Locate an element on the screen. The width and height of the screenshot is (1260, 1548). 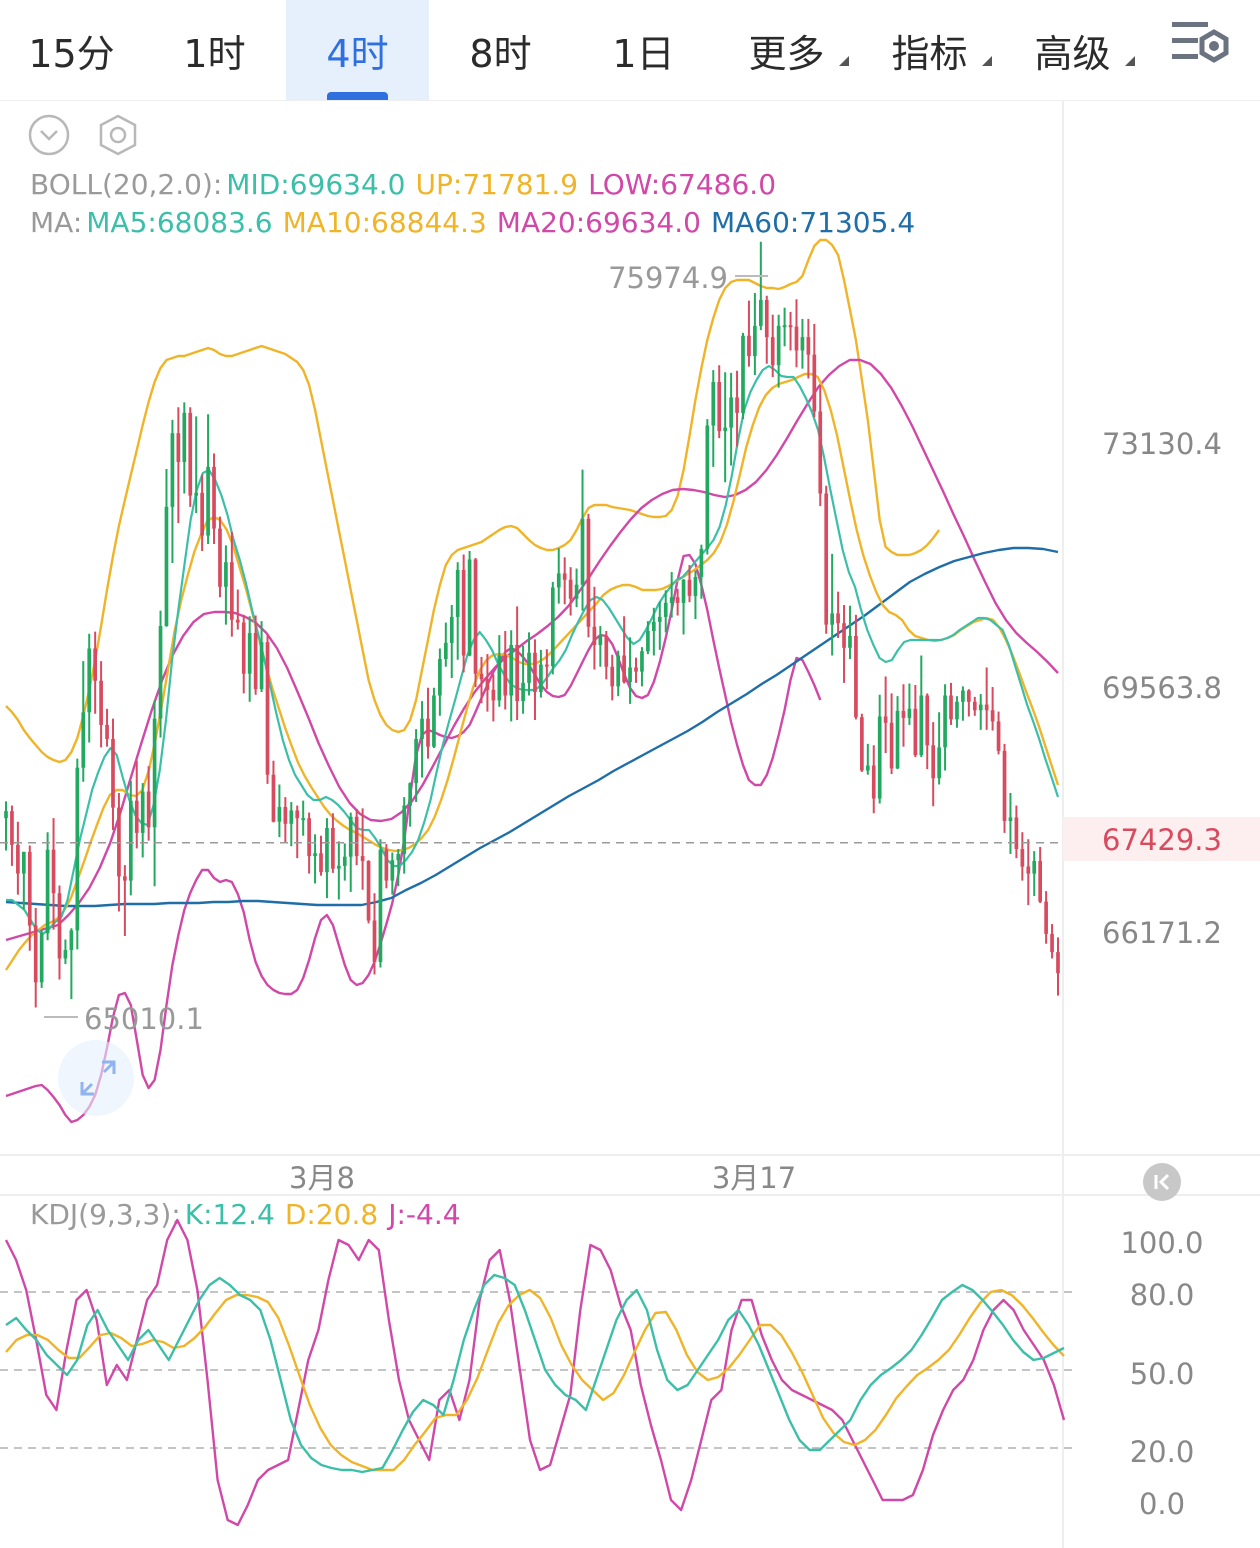
scroll-to-latest-icon is located at coordinates (1162, 1182).